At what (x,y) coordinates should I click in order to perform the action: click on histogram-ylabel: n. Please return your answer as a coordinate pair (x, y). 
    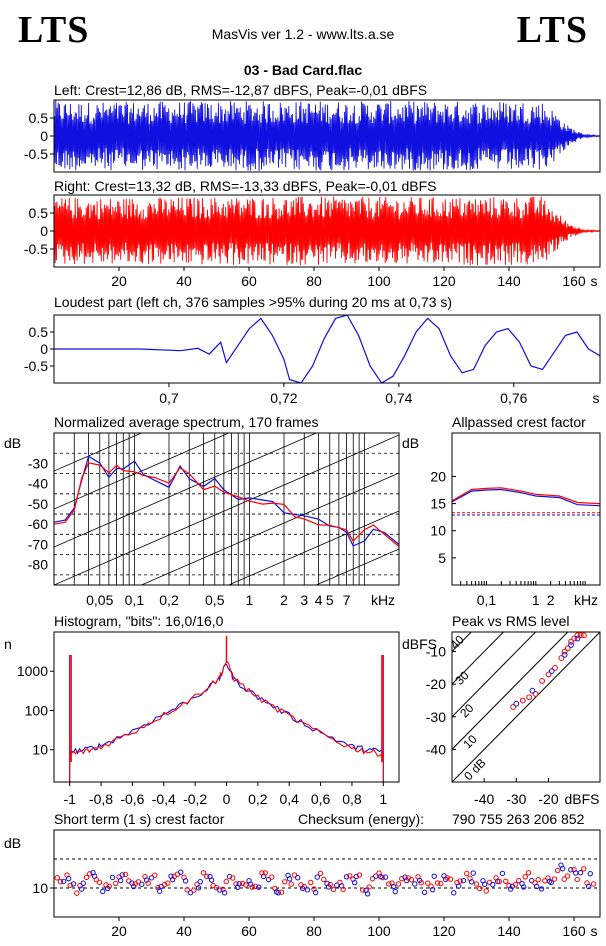
    Looking at the image, I should click on (8, 644).